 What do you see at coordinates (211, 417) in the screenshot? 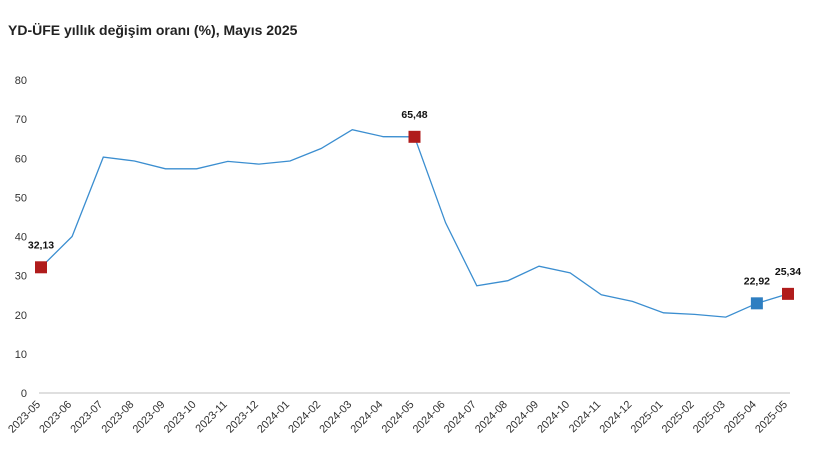
I see `x-tick-label: 2023-11` at bounding box center [211, 417].